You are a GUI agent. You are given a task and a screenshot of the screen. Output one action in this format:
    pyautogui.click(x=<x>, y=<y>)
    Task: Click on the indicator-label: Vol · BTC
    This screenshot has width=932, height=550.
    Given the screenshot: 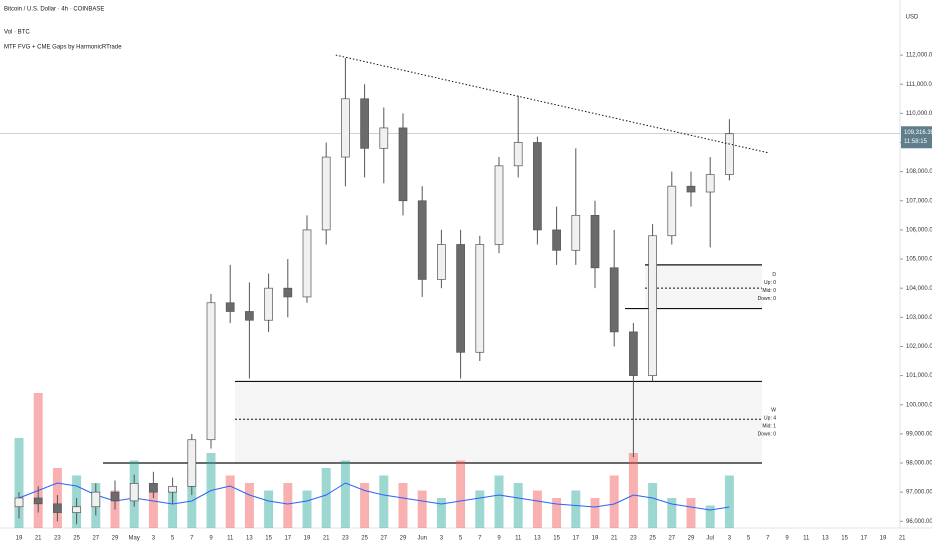 What is the action you would take?
    pyautogui.click(x=17, y=33)
    